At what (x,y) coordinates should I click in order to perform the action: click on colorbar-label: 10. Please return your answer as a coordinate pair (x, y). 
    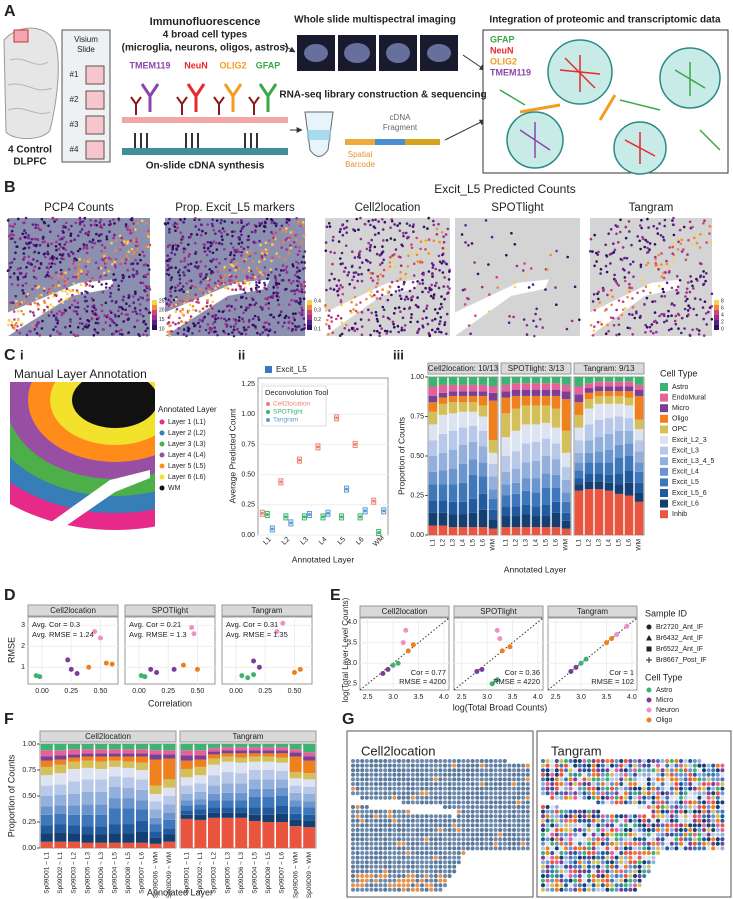
    Looking at the image, I should click on (162, 329).